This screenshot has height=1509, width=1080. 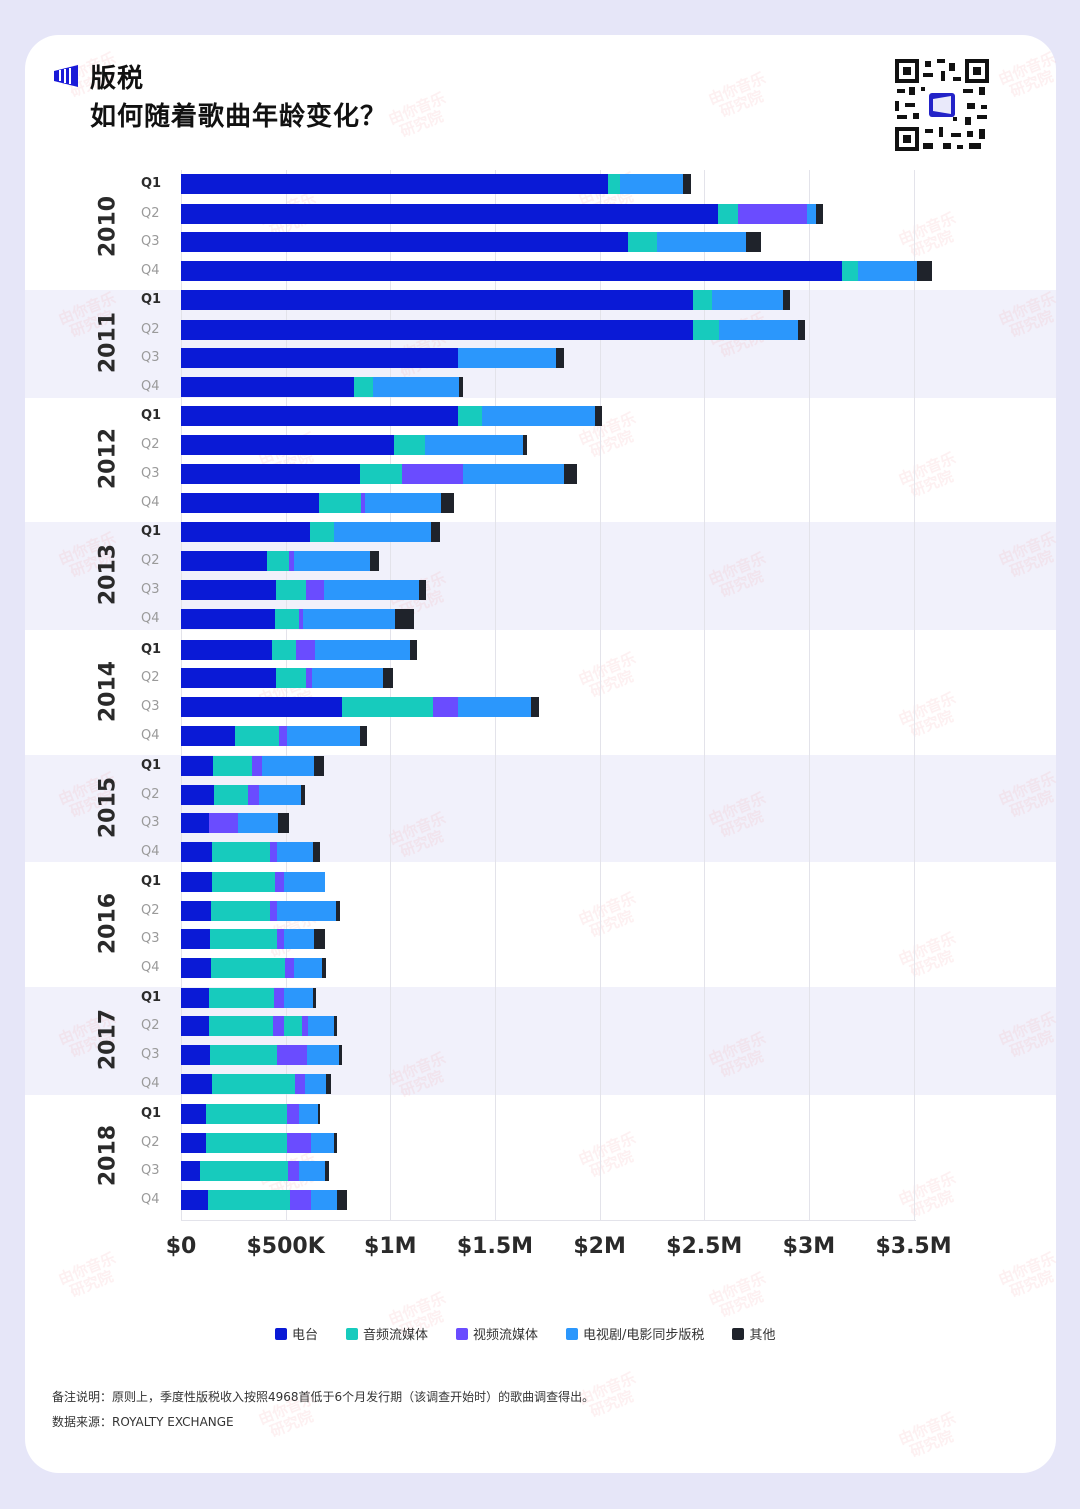 What do you see at coordinates (296, 1333) in the screenshot?
I see `legend-item-radio: 电台` at bounding box center [296, 1333].